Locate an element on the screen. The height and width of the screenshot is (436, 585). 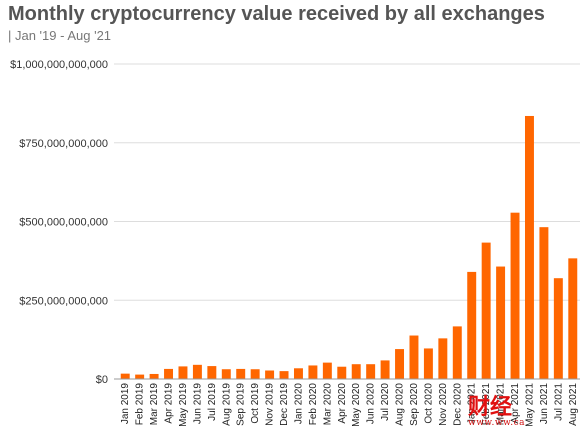
x-tick-label: Jun 2019 is located at coordinates (197, 404).